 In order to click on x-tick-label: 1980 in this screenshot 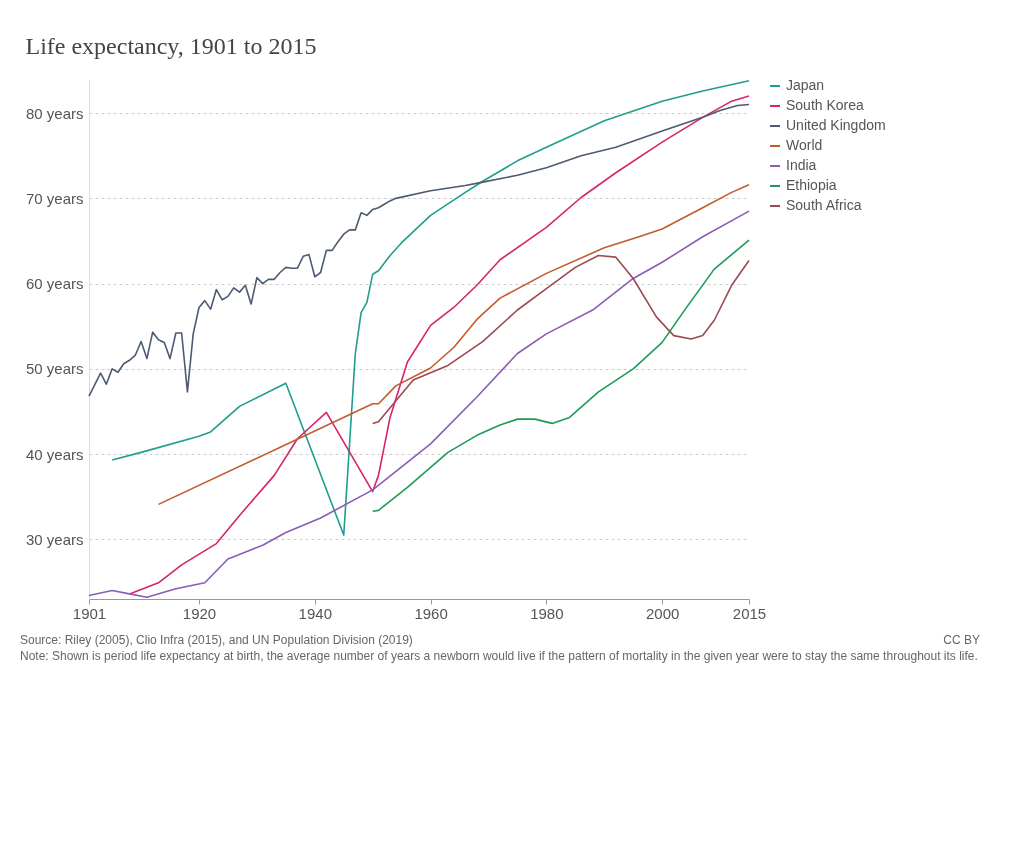, I will do `click(547, 613)`.